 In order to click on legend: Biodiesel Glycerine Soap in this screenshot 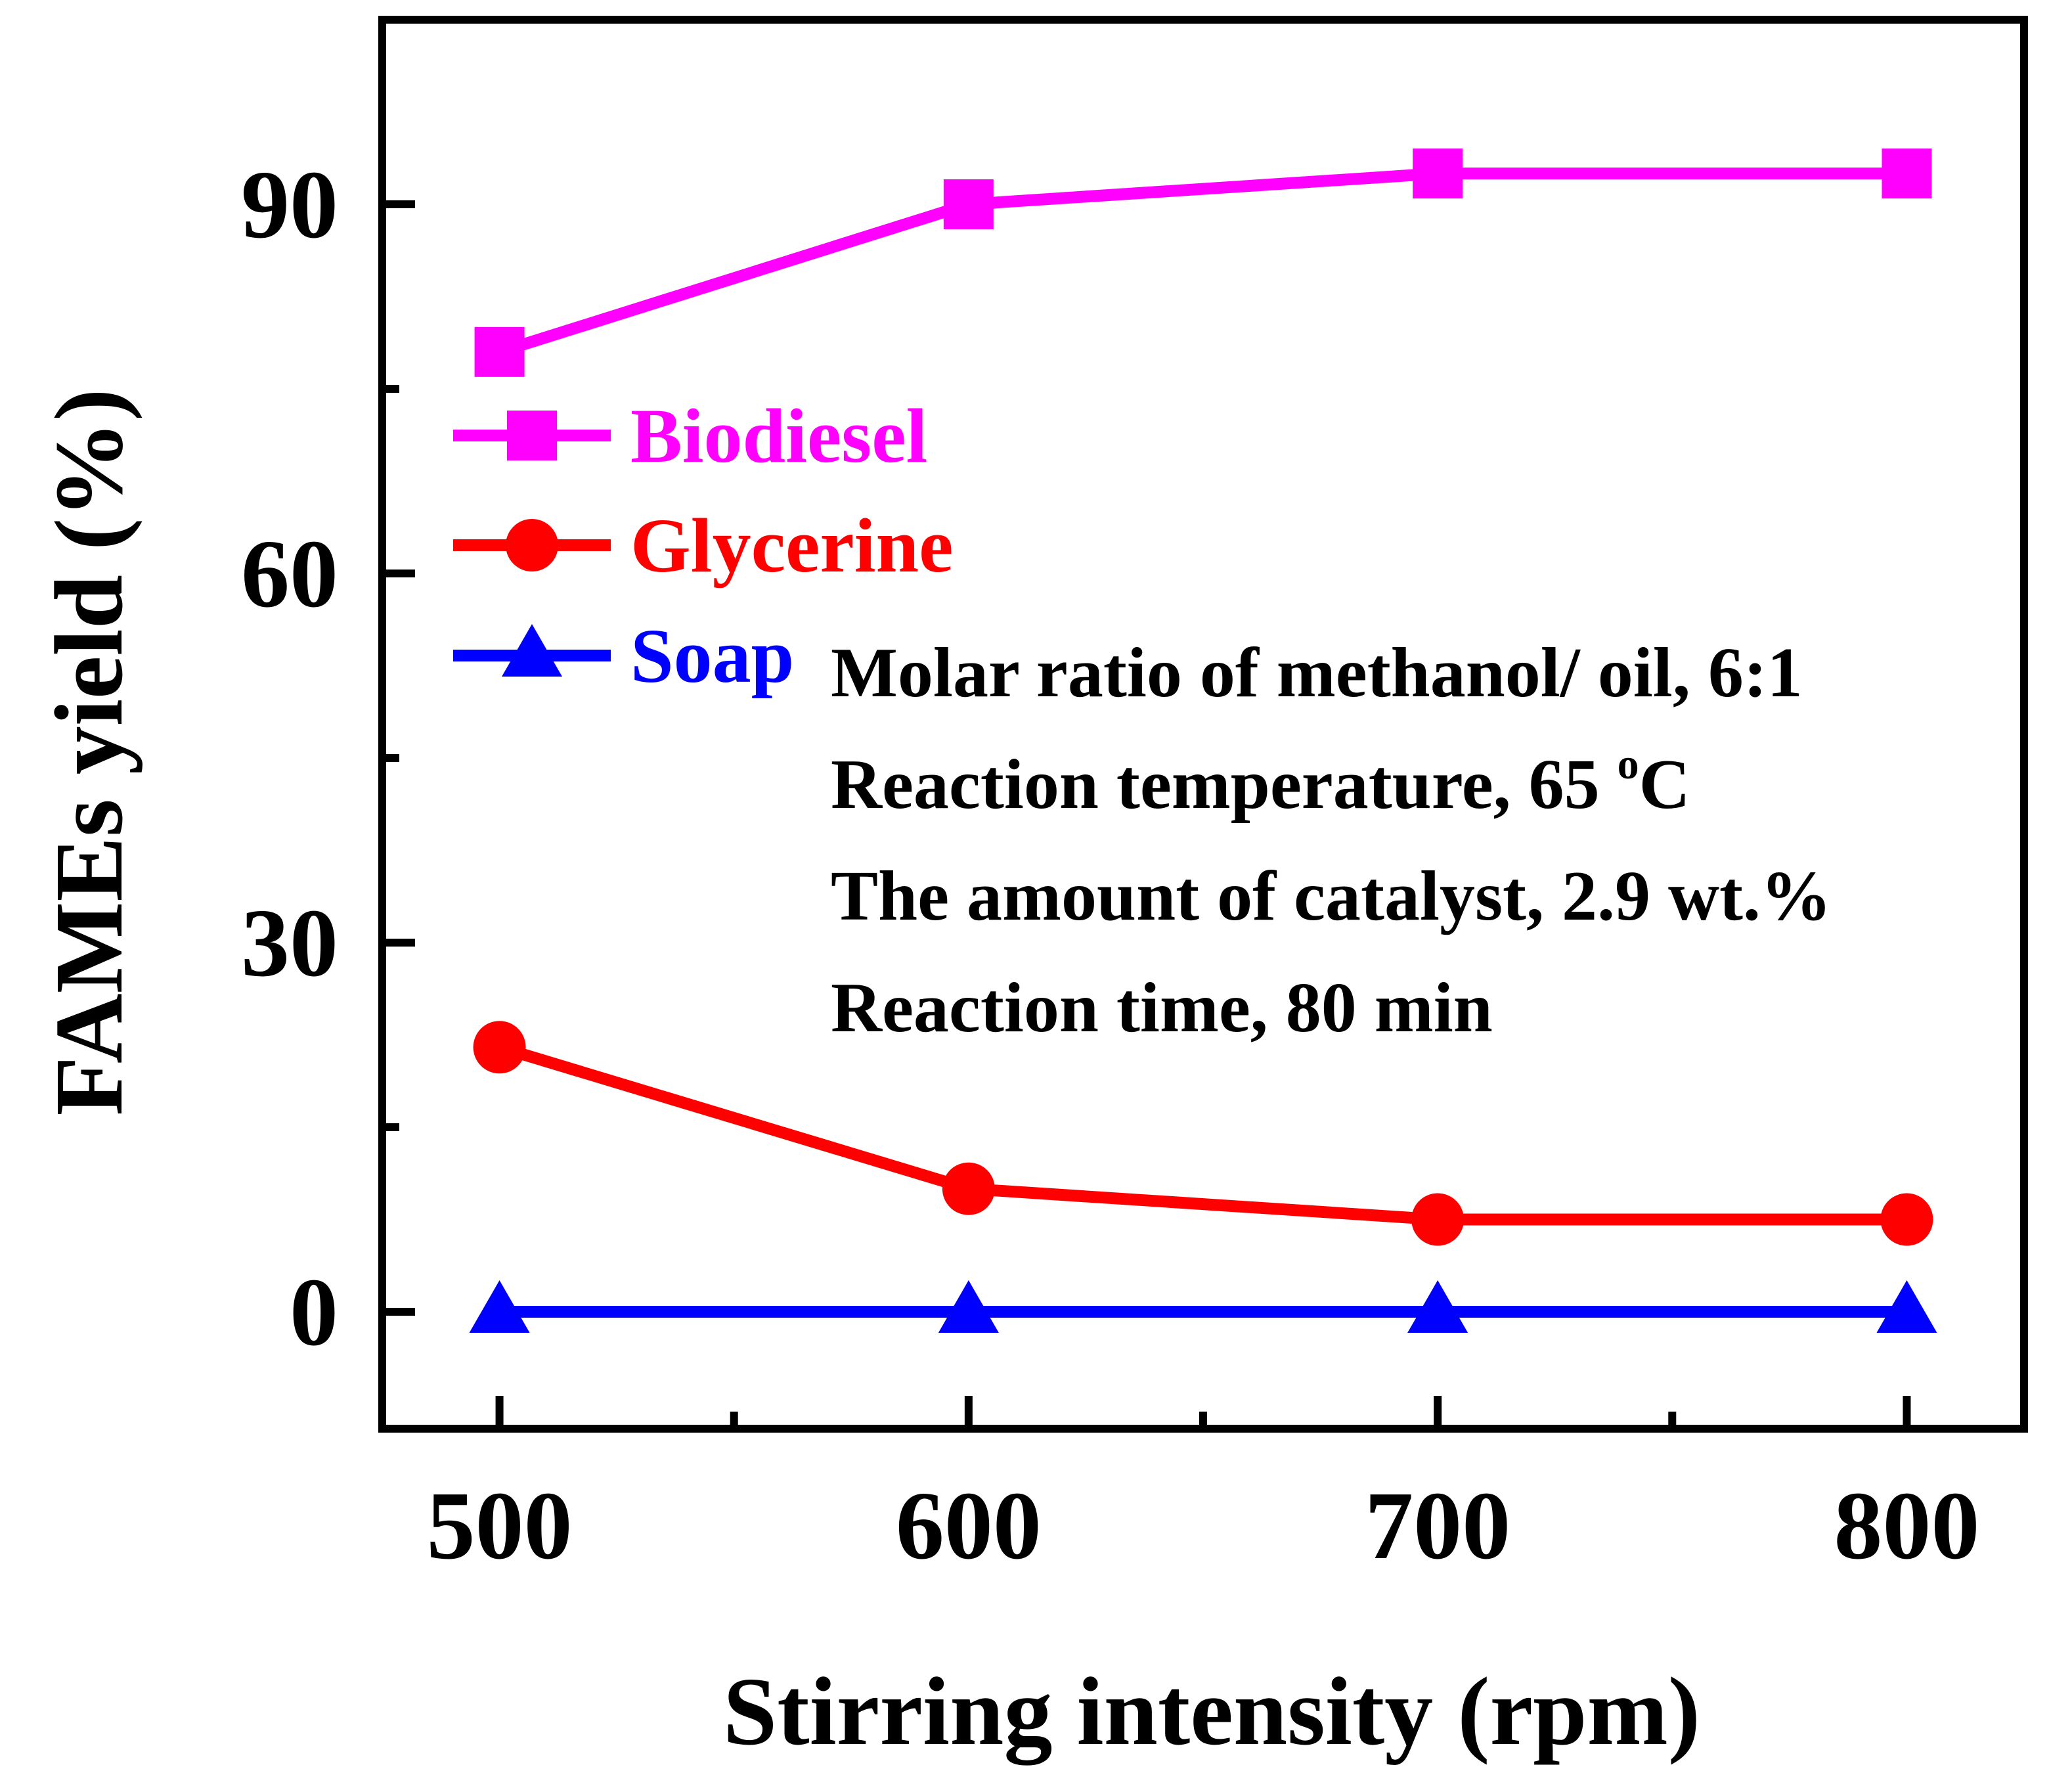, I will do `click(703, 546)`.